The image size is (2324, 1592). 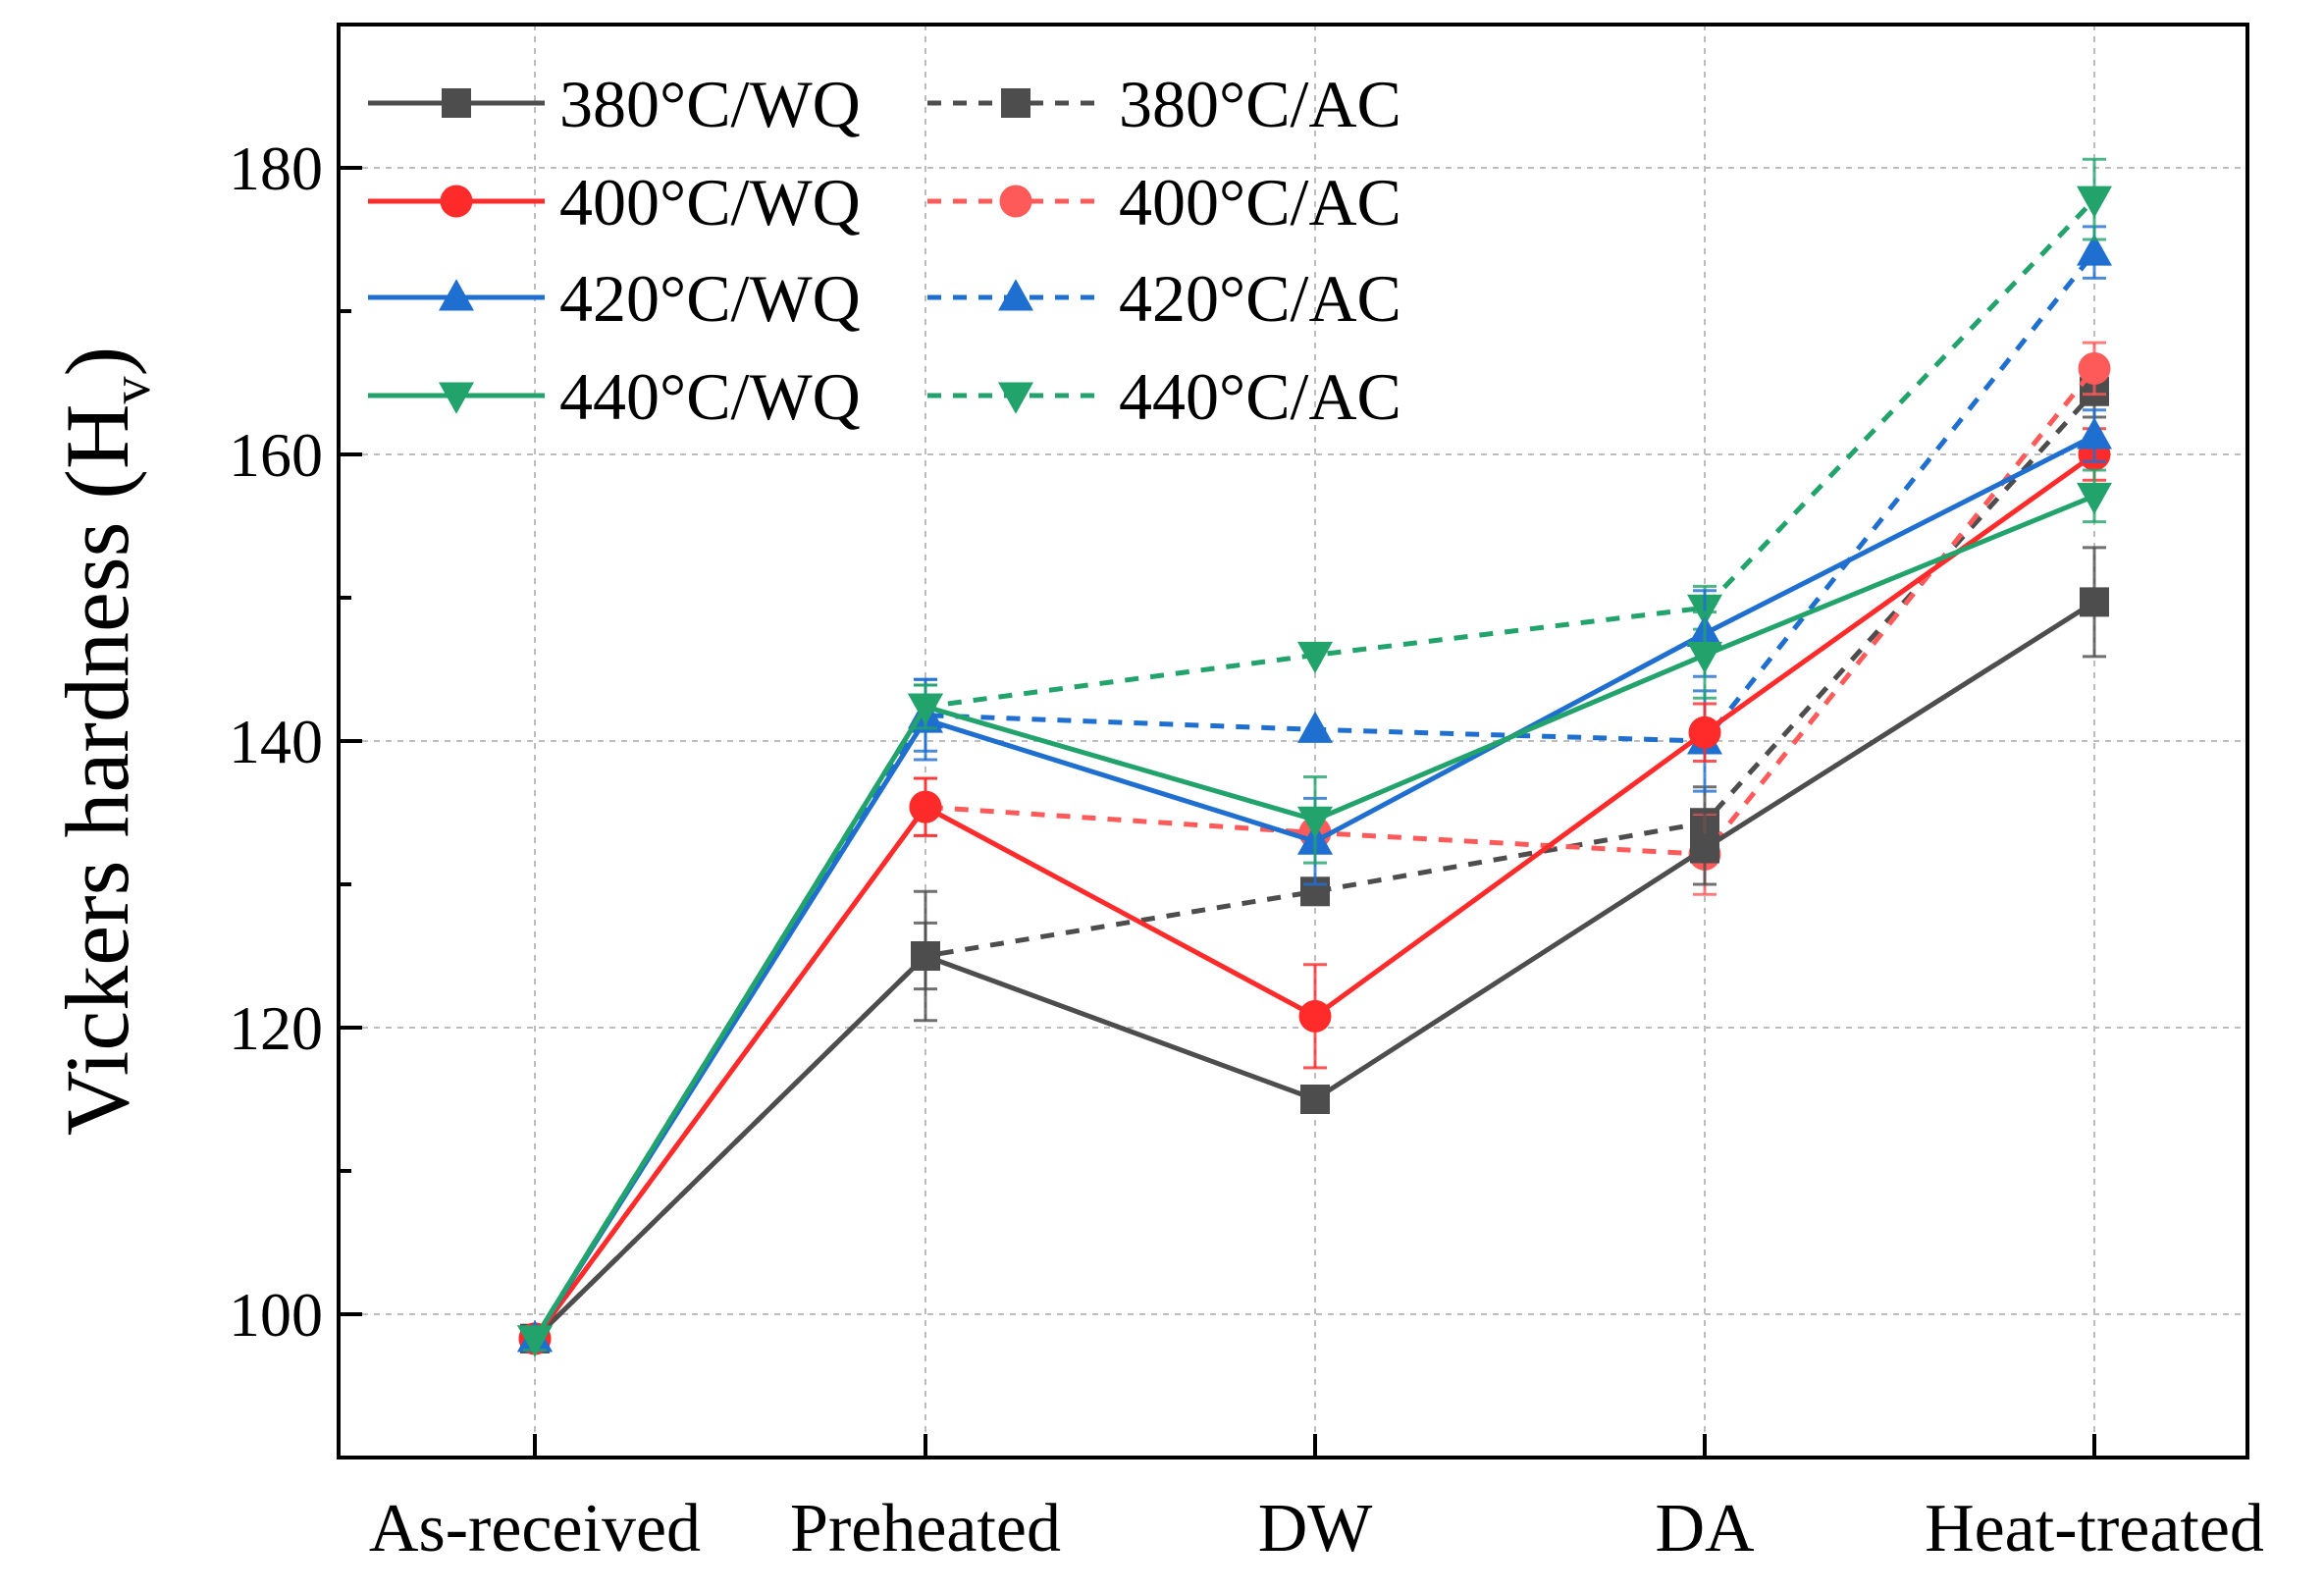 I want to click on legend-label: 420°C/WQ, so click(x=710, y=299).